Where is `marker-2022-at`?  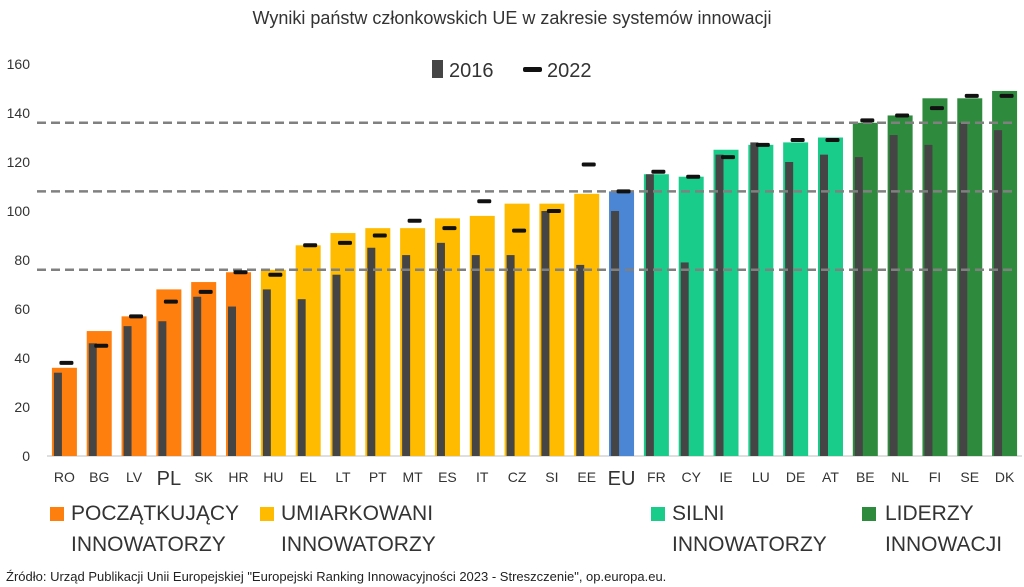 marker-2022-at is located at coordinates (832, 139).